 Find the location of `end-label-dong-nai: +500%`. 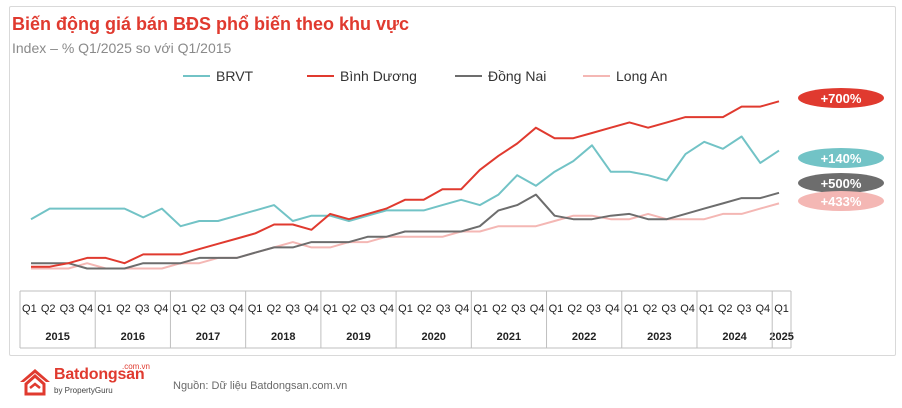

end-label-dong-nai: +500% is located at coordinates (841, 183).